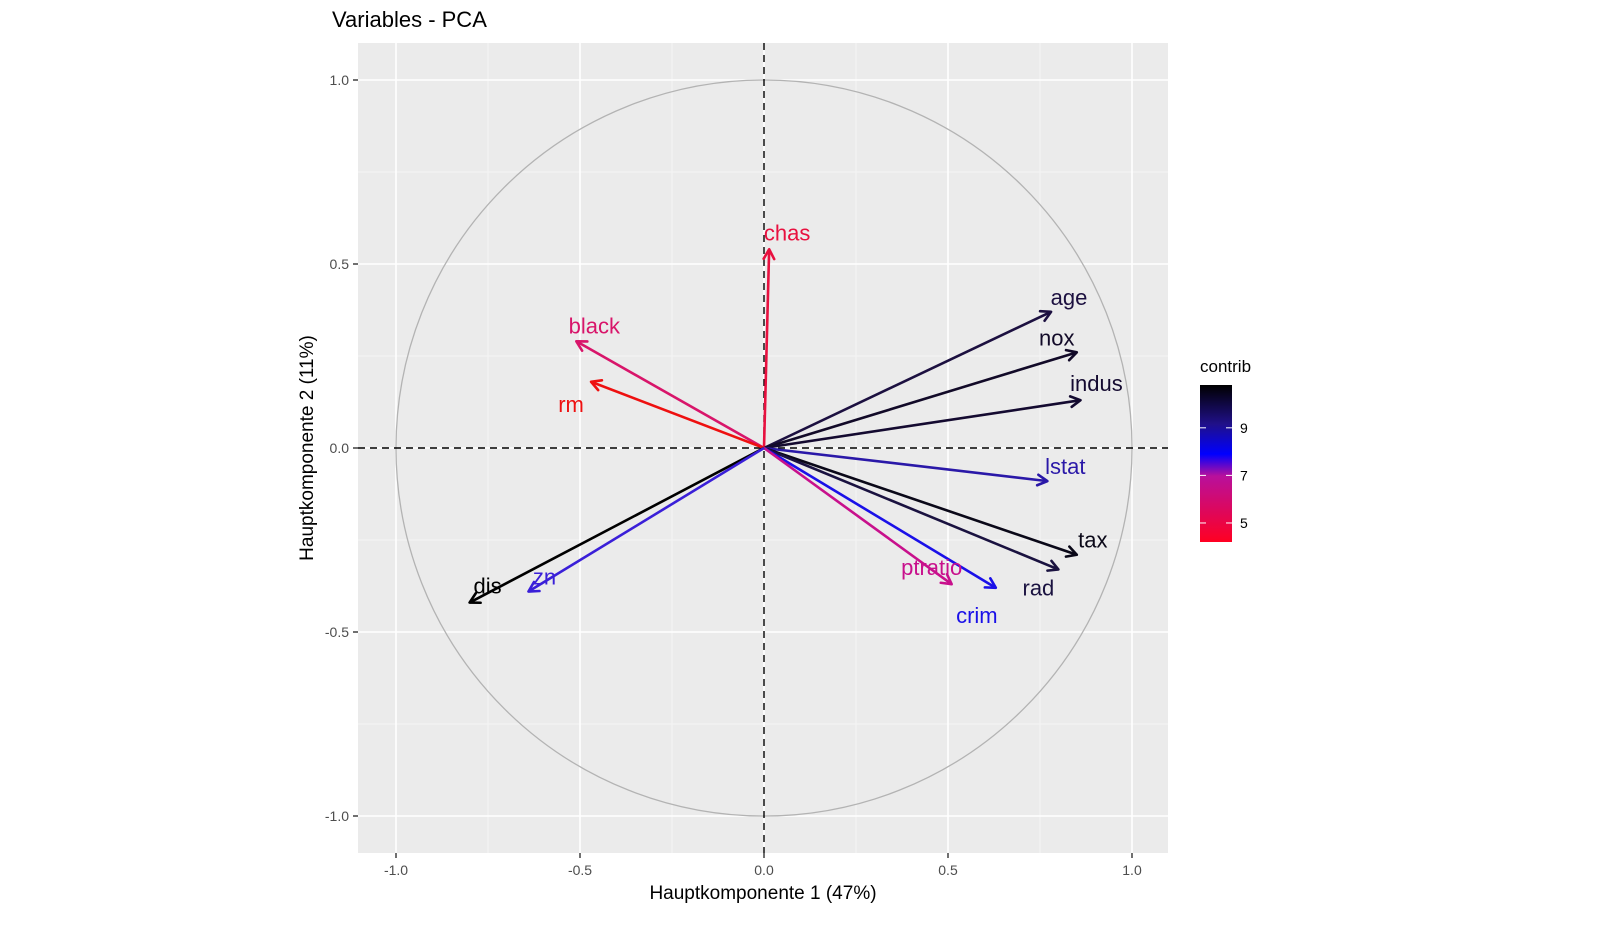 The height and width of the screenshot is (932, 1600). Describe the element at coordinates (571, 404) in the screenshot. I see `label-rm: rm` at that location.